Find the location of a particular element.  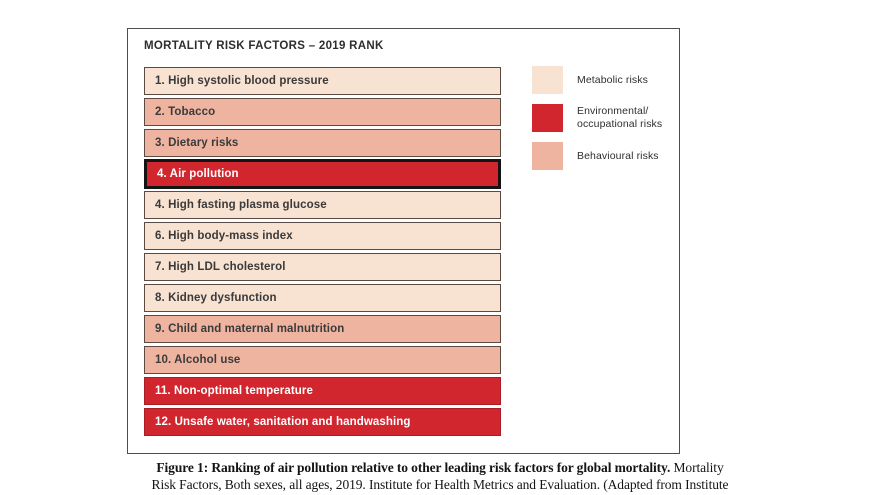

legend-item: Metabolic risks is located at coordinates (607, 80).